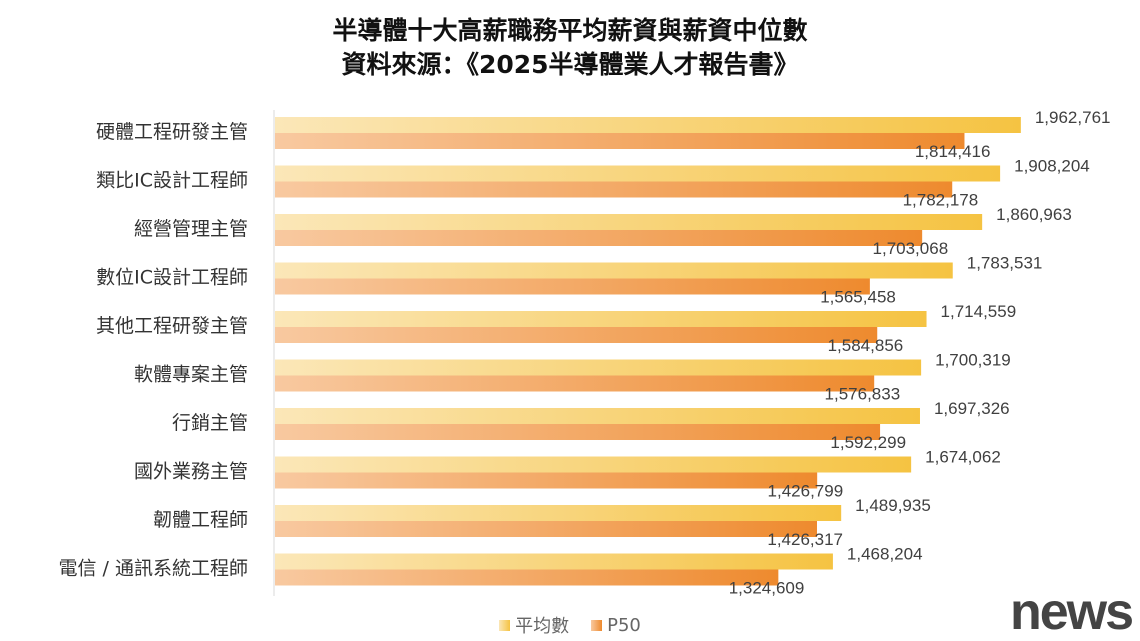  Describe the element at coordinates (868, 442) in the screenshot. I see `data-label-p50: 1,592,299` at that location.